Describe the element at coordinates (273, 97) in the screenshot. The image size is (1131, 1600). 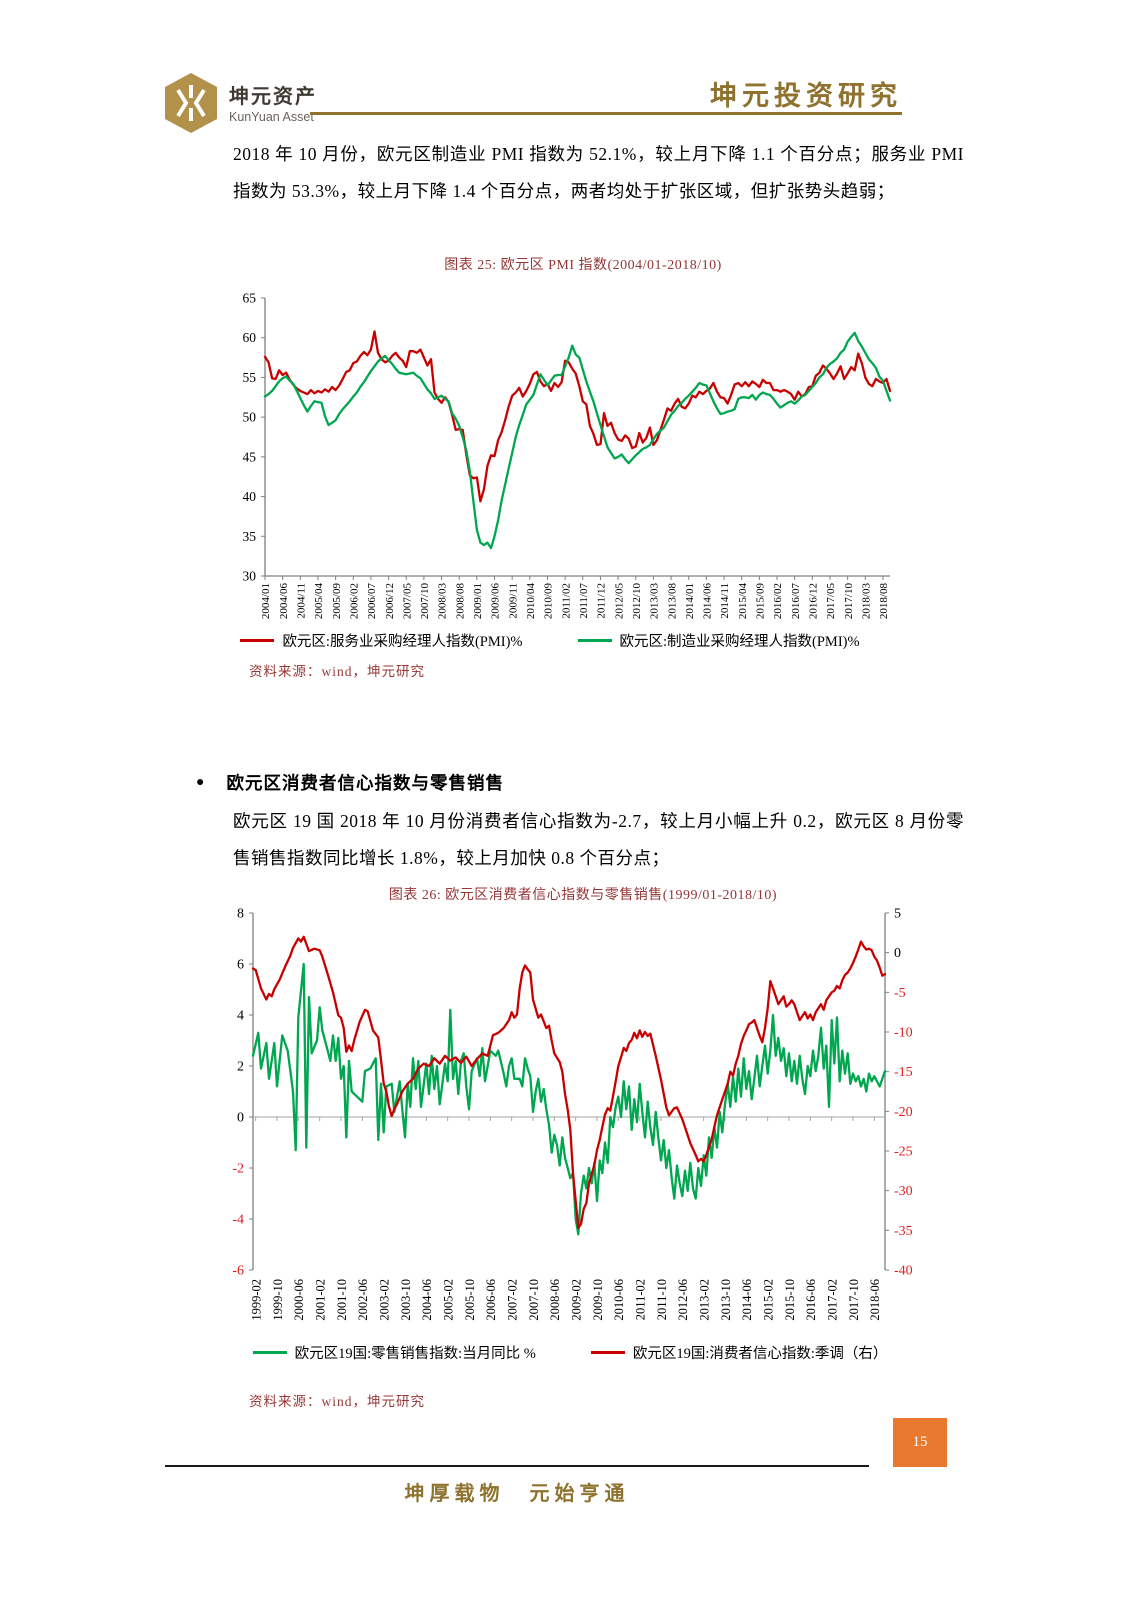
I see `company-name-cn: 坤元资产` at that location.